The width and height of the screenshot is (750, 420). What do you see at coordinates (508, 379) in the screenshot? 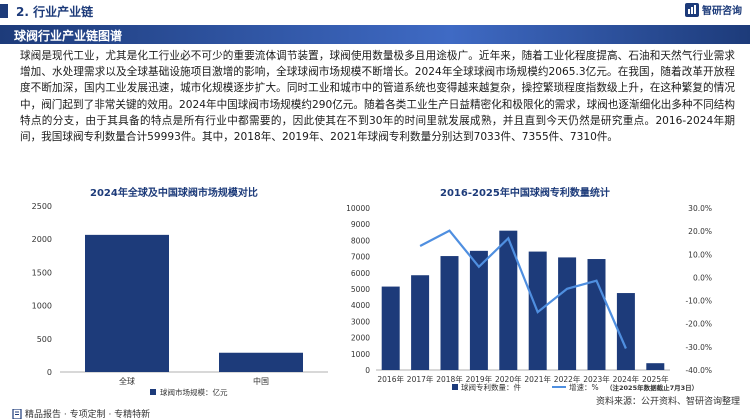
I see `x-tick-label: 2020年` at bounding box center [508, 379].